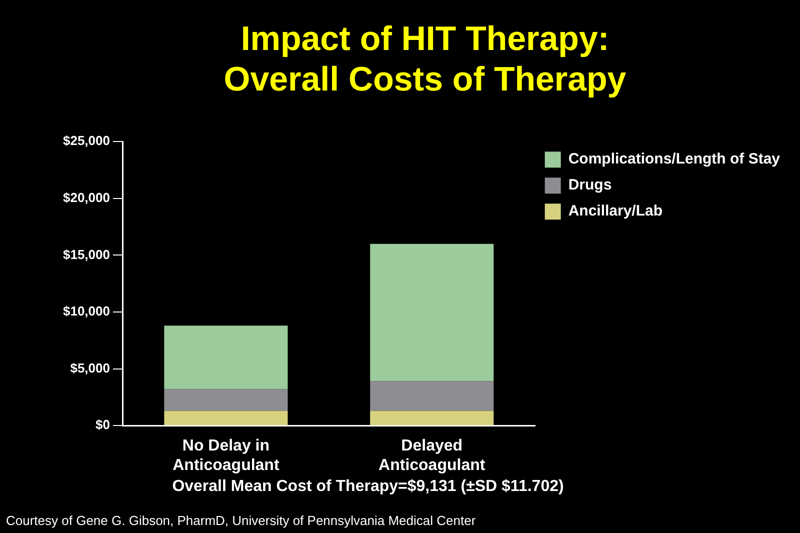 The width and height of the screenshot is (800, 533). What do you see at coordinates (226, 456) in the screenshot?
I see `x-tick-label: No Delay in Anticoagulant` at bounding box center [226, 456].